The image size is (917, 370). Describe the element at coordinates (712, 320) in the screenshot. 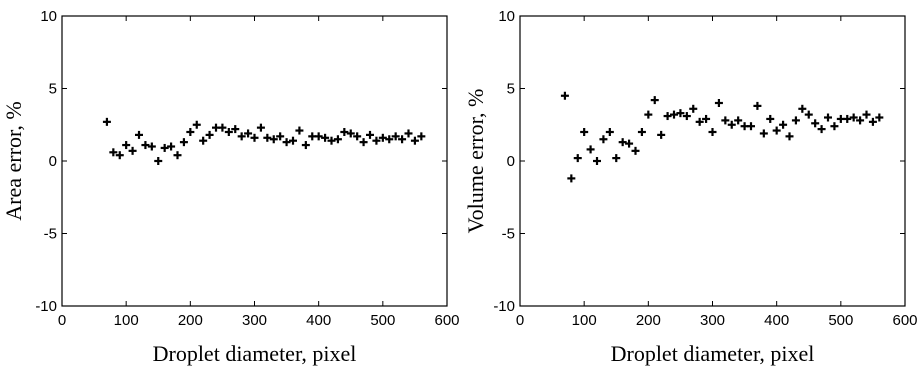

I see `volume-x-tick-label: 300` at that location.